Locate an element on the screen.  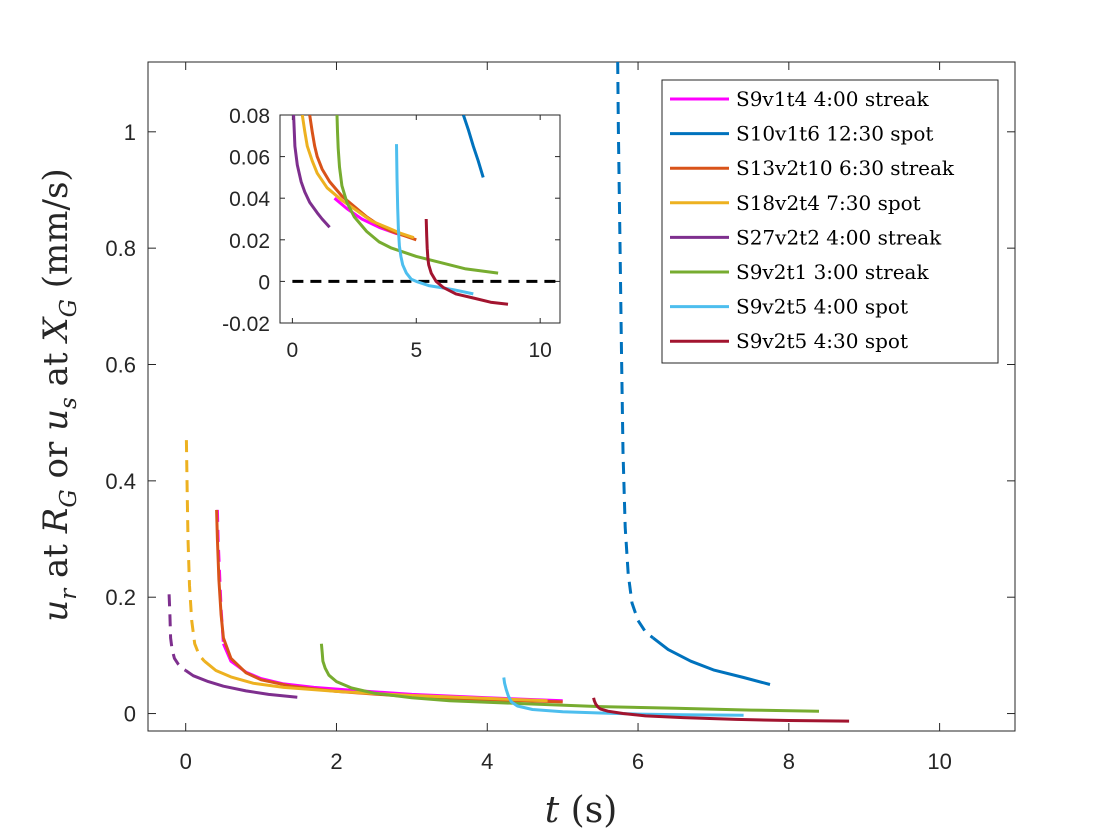
y-axis-label-part: R is located at coordinates (56, 521).